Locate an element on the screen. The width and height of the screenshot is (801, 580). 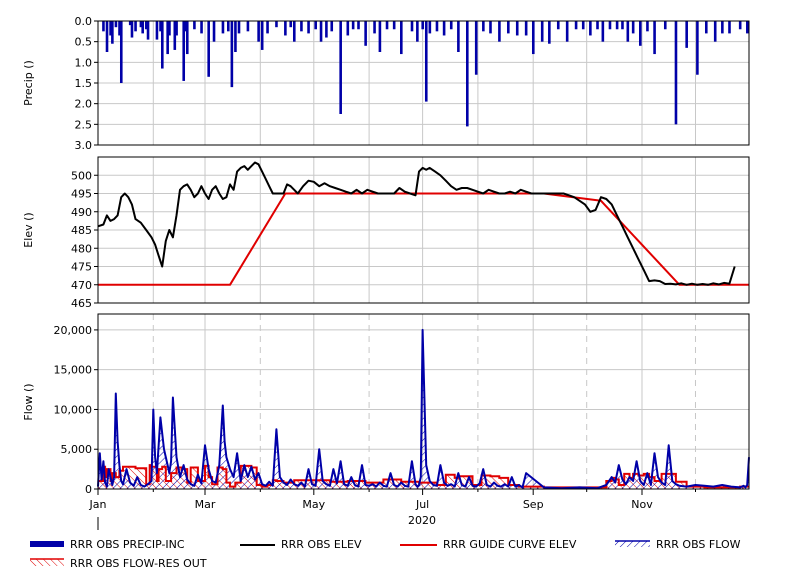
y-tick-label: 490 is located at coordinates (81, 212).